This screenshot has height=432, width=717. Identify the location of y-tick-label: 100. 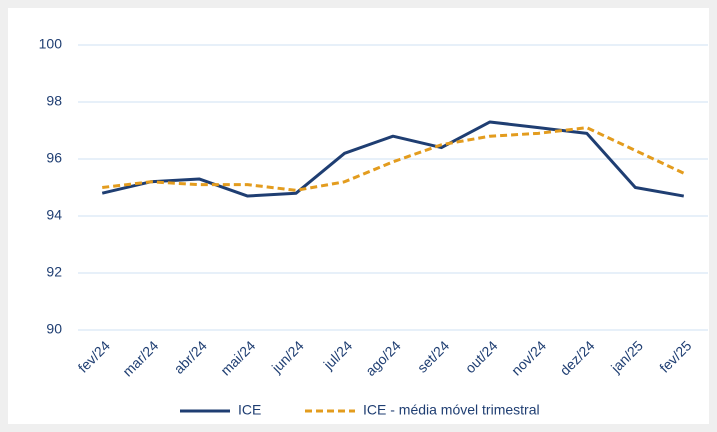
(51, 44).